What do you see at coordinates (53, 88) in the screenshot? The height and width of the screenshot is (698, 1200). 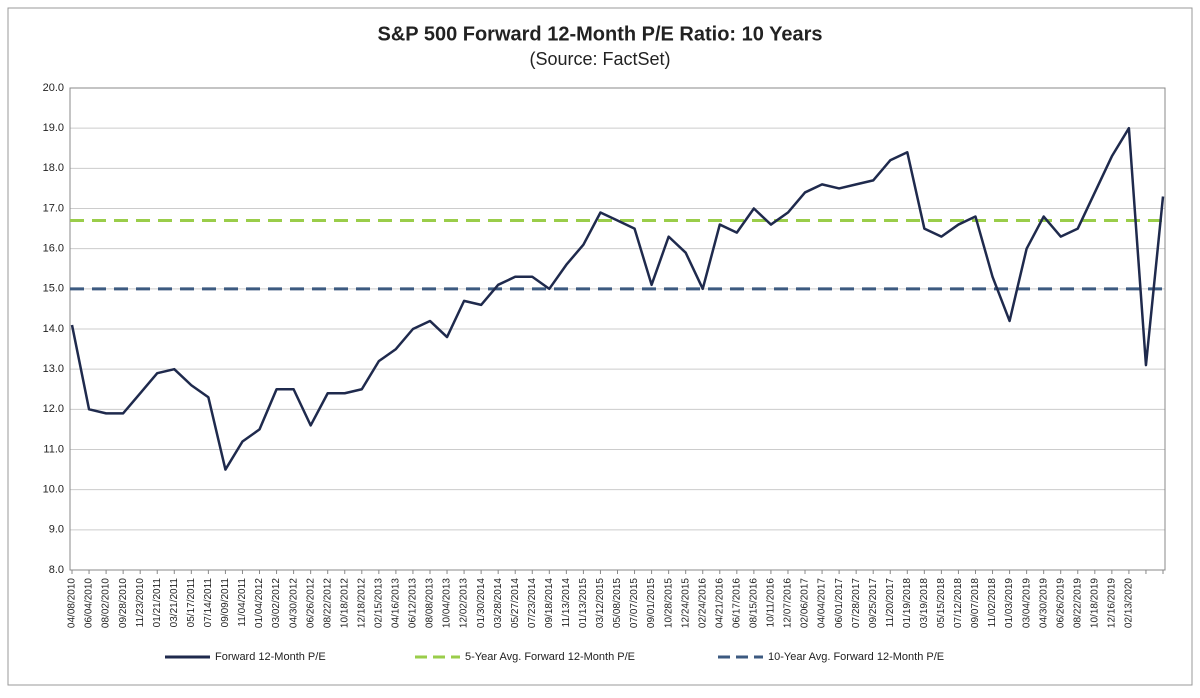 I see `y-tick-label: 20.0` at bounding box center [53, 88].